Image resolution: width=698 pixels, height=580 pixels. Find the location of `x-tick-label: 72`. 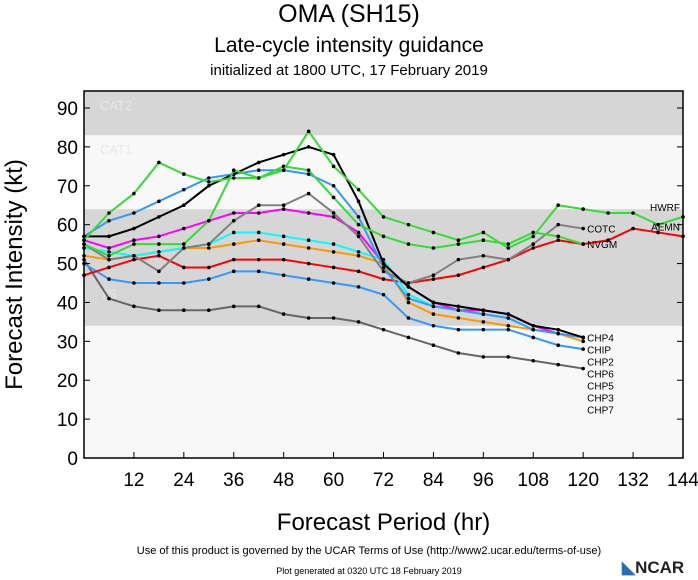

x-tick-label: 72 is located at coordinates (383, 480).